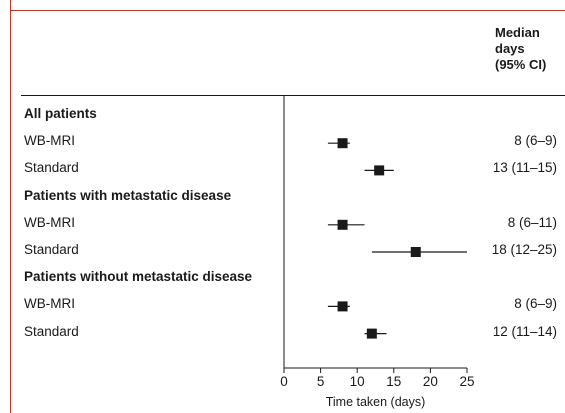 Image resolution: width=565 pixels, height=413 pixels. What do you see at coordinates (430, 381) in the screenshot?
I see `x-tick-label: 20` at bounding box center [430, 381].